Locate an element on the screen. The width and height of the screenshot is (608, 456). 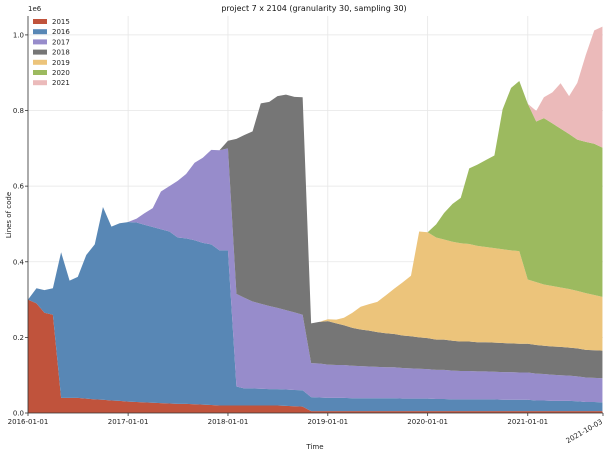
x-tick-label: 2021-01-01 is located at coordinates (527, 422).